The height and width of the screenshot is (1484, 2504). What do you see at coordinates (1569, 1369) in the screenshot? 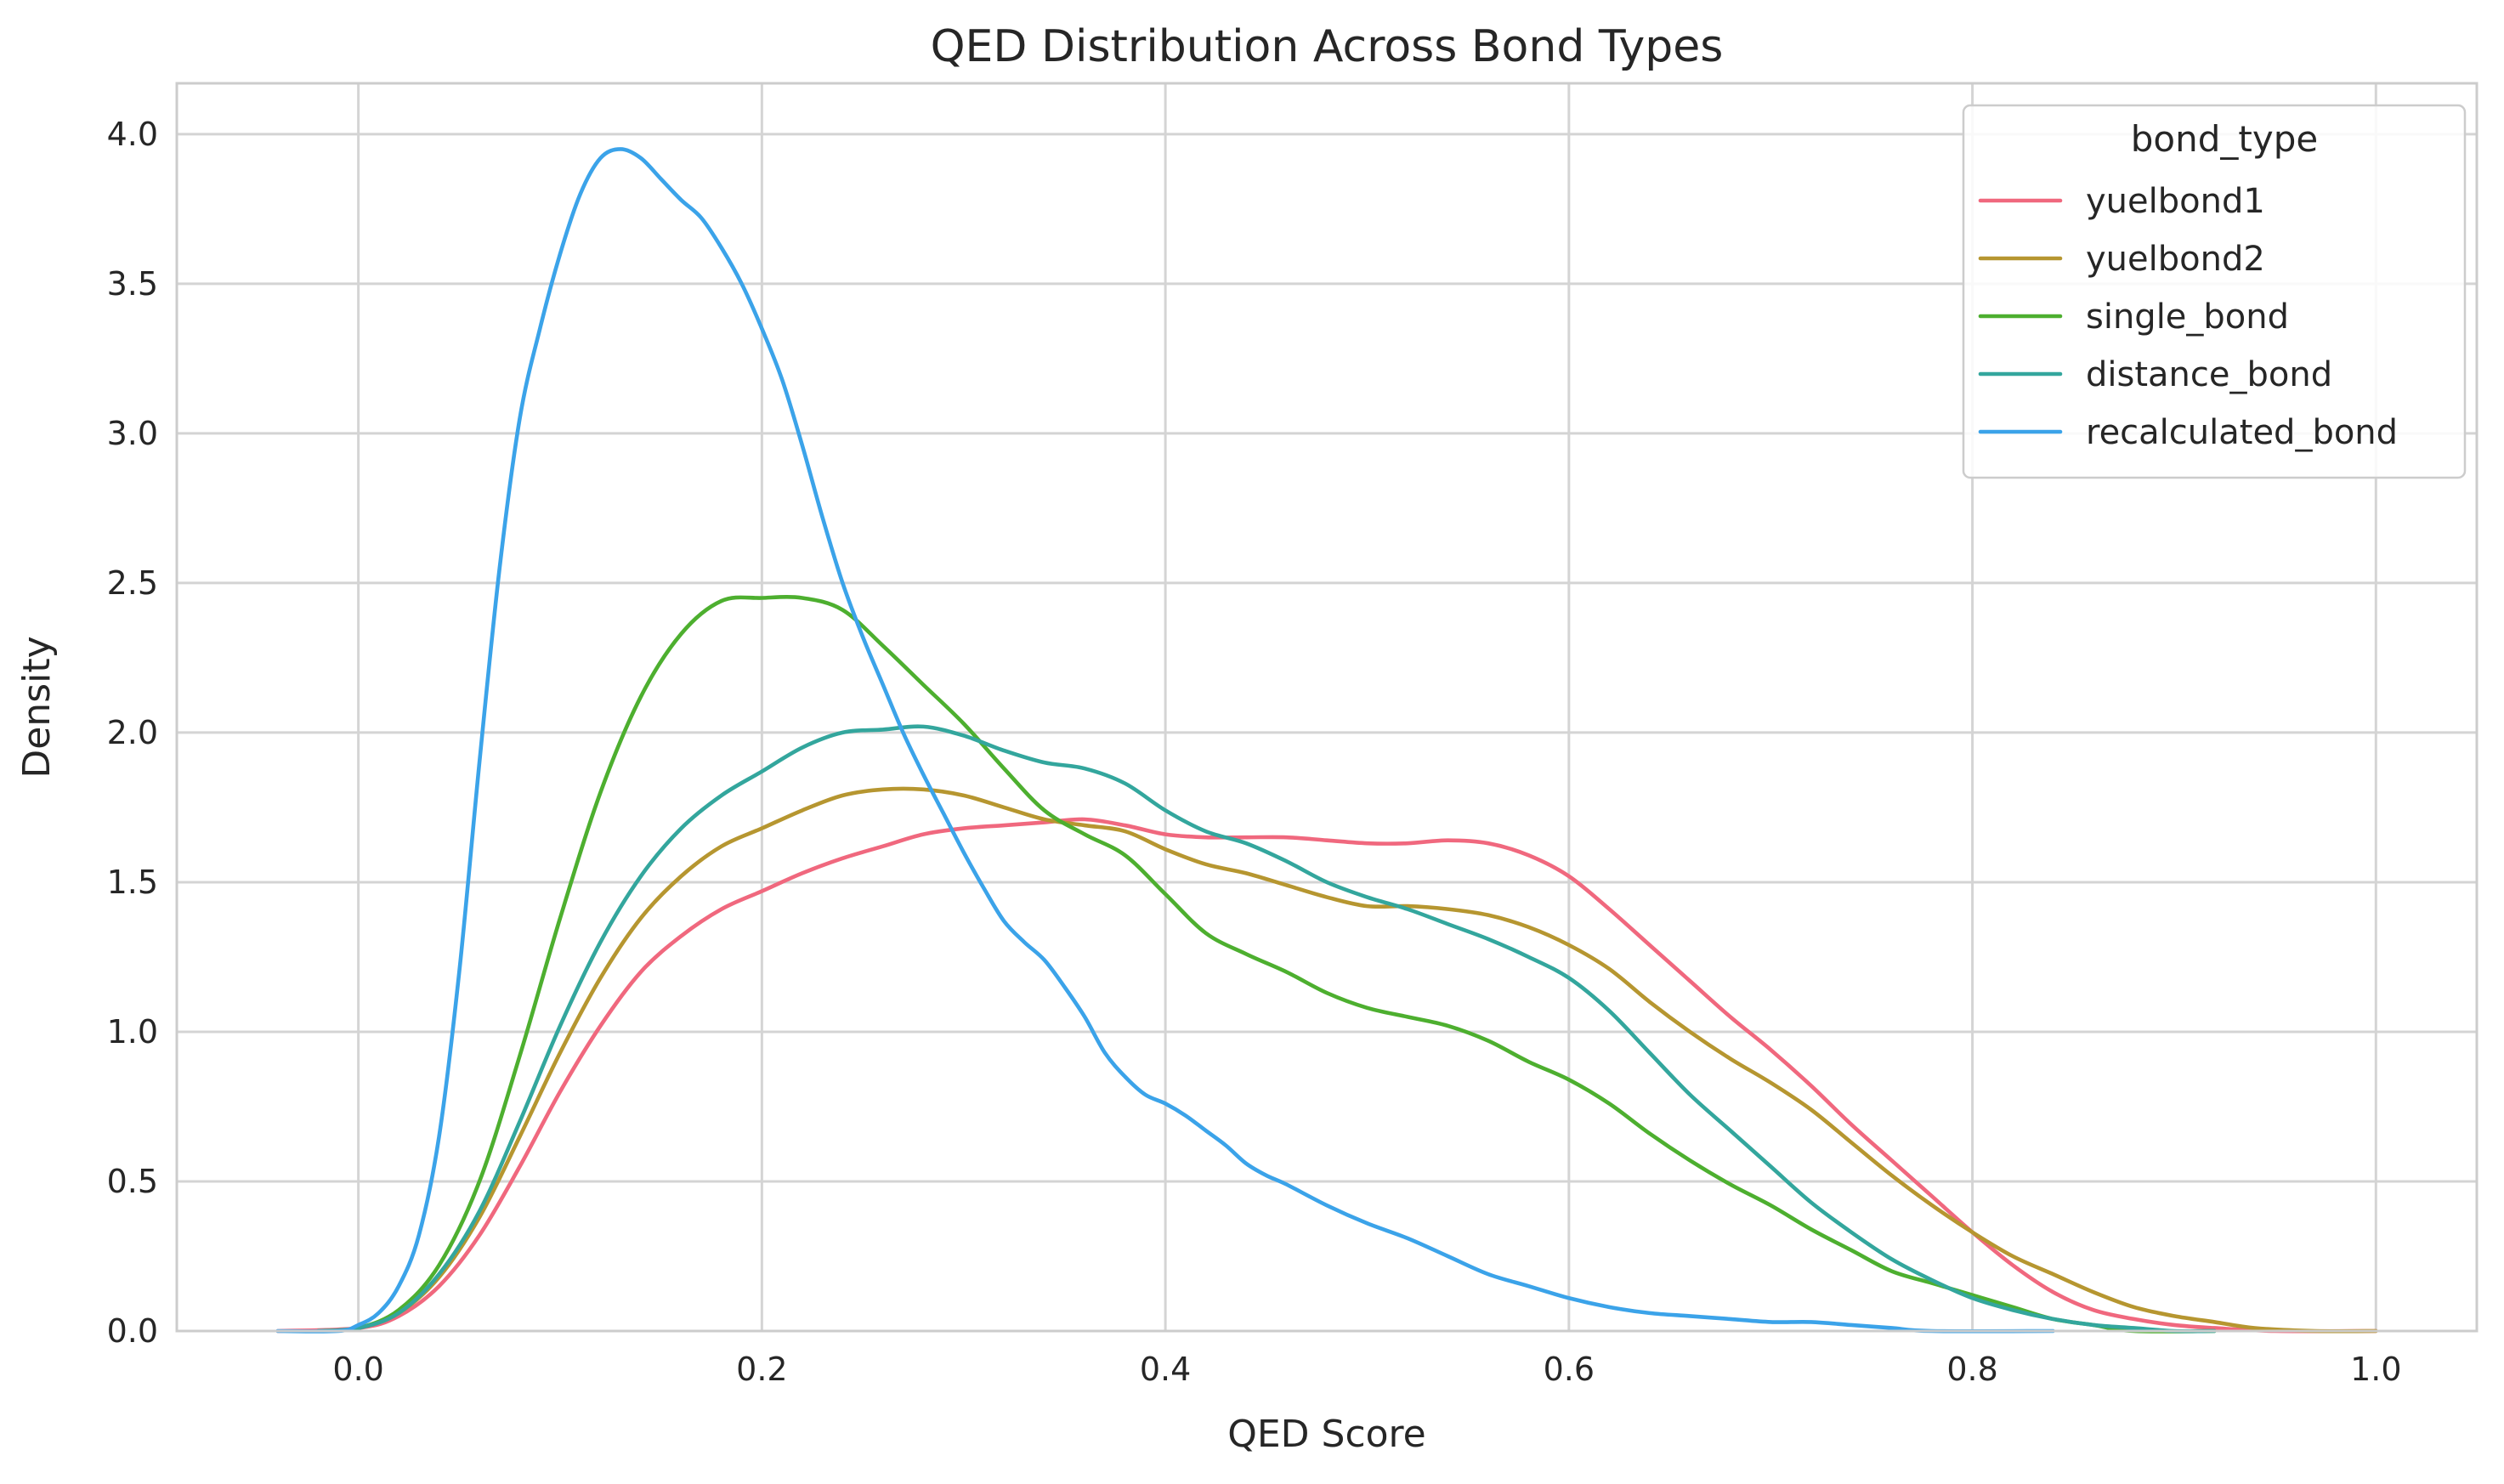
I see `x-tick-label: 0.6` at bounding box center [1569, 1369].